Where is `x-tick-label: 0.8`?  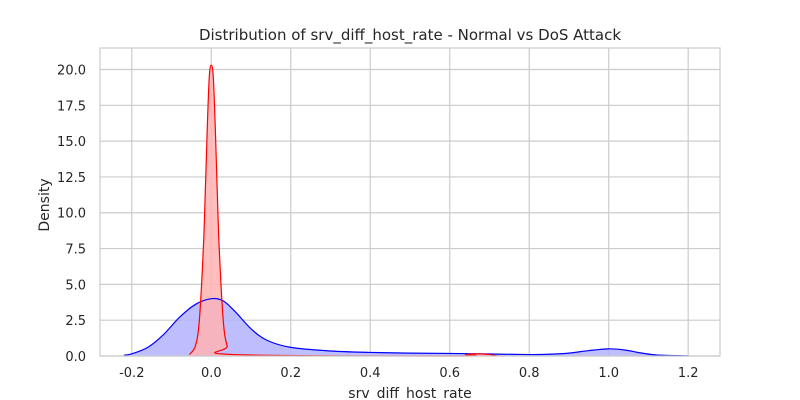
x-tick-label: 0.8 is located at coordinates (529, 373).